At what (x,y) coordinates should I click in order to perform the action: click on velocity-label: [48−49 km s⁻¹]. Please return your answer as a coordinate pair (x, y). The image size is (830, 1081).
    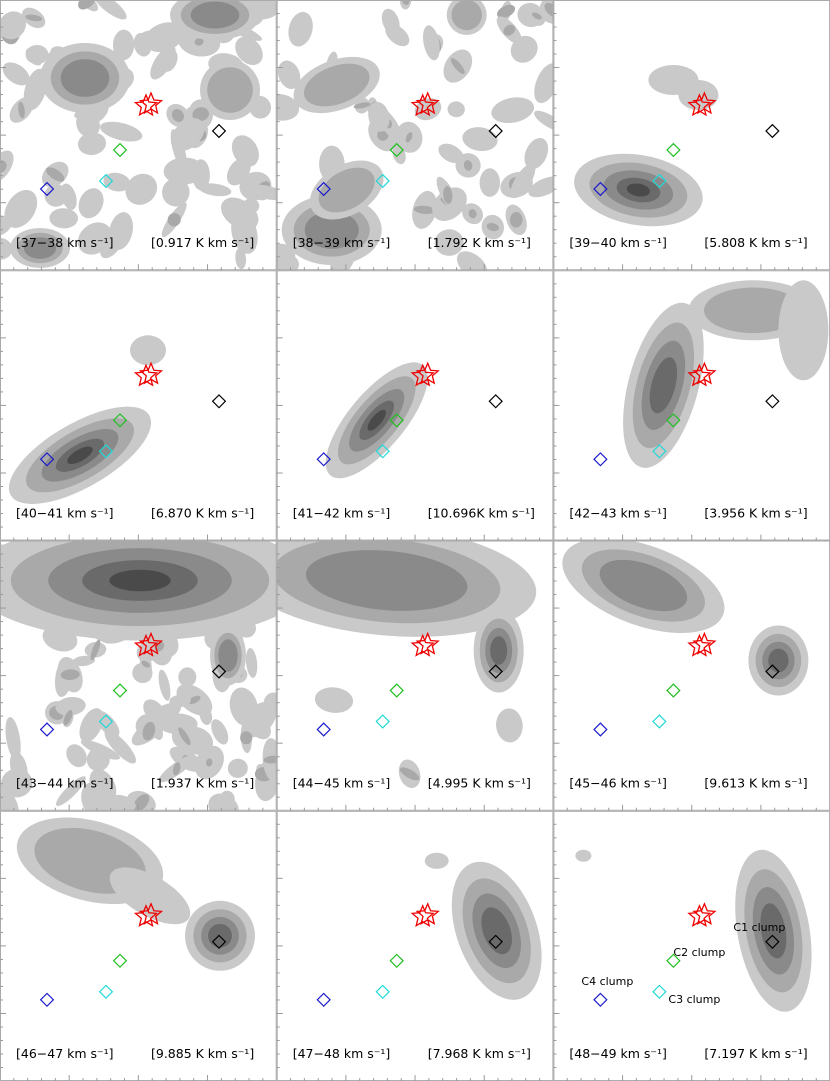
    Looking at the image, I should click on (618, 1053).